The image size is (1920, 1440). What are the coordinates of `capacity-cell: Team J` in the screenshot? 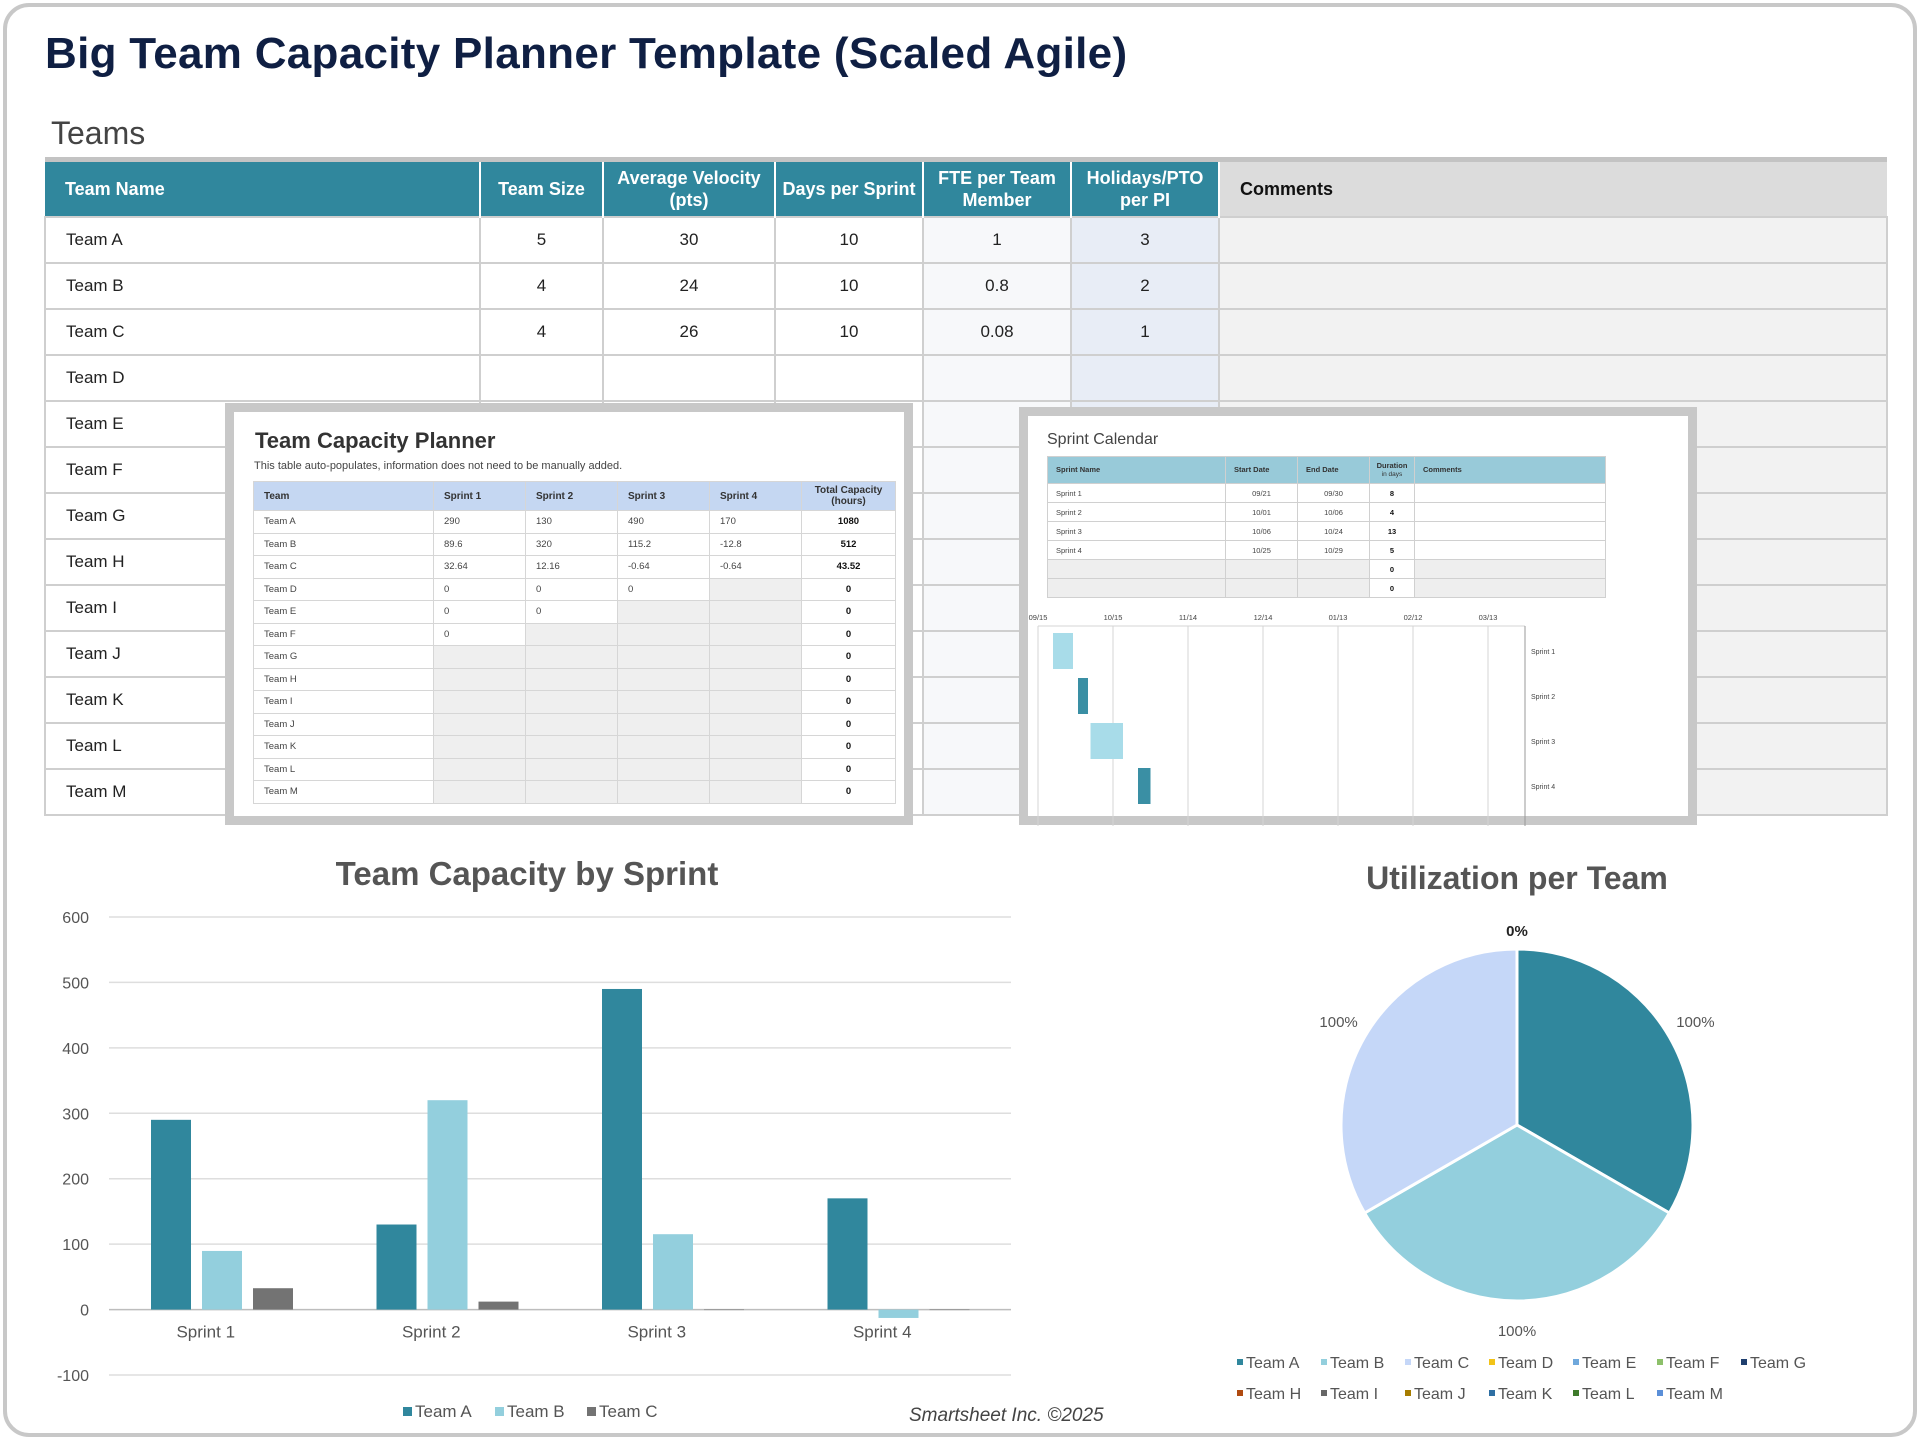 It's located at (343, 724).